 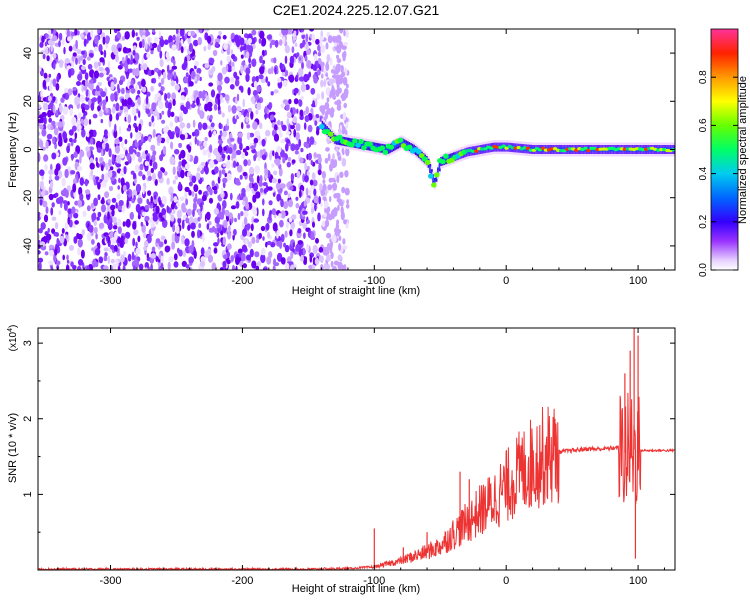 I want to click on spectrogram-x-tick-label: 0, so click(x=506, y=281).